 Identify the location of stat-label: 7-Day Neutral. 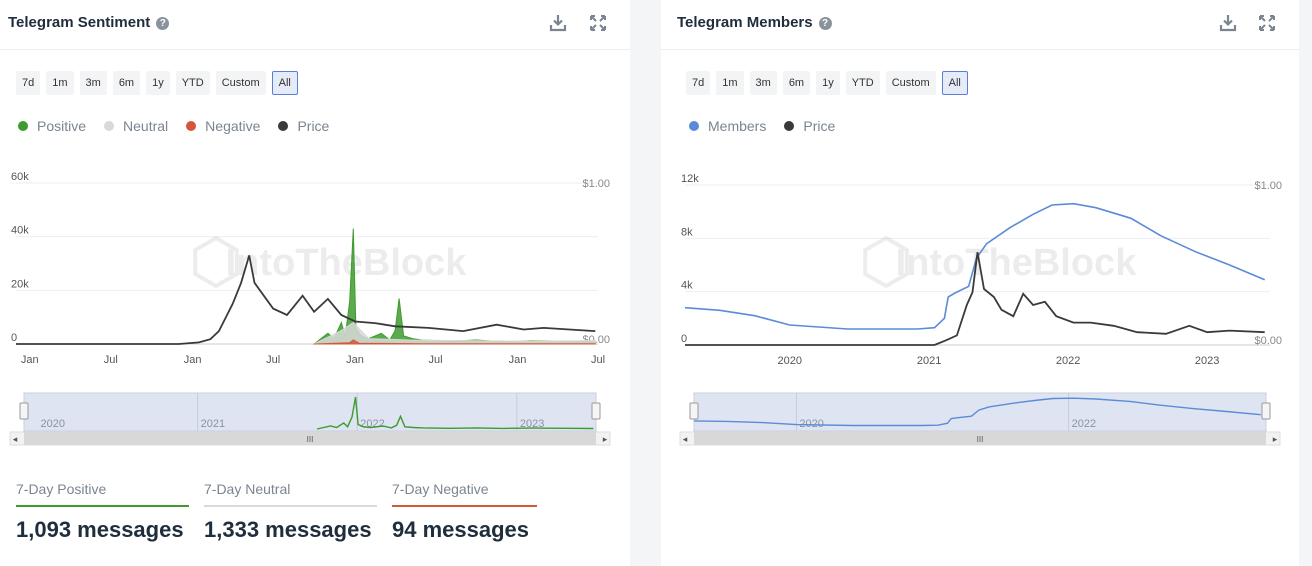
(290, 494).